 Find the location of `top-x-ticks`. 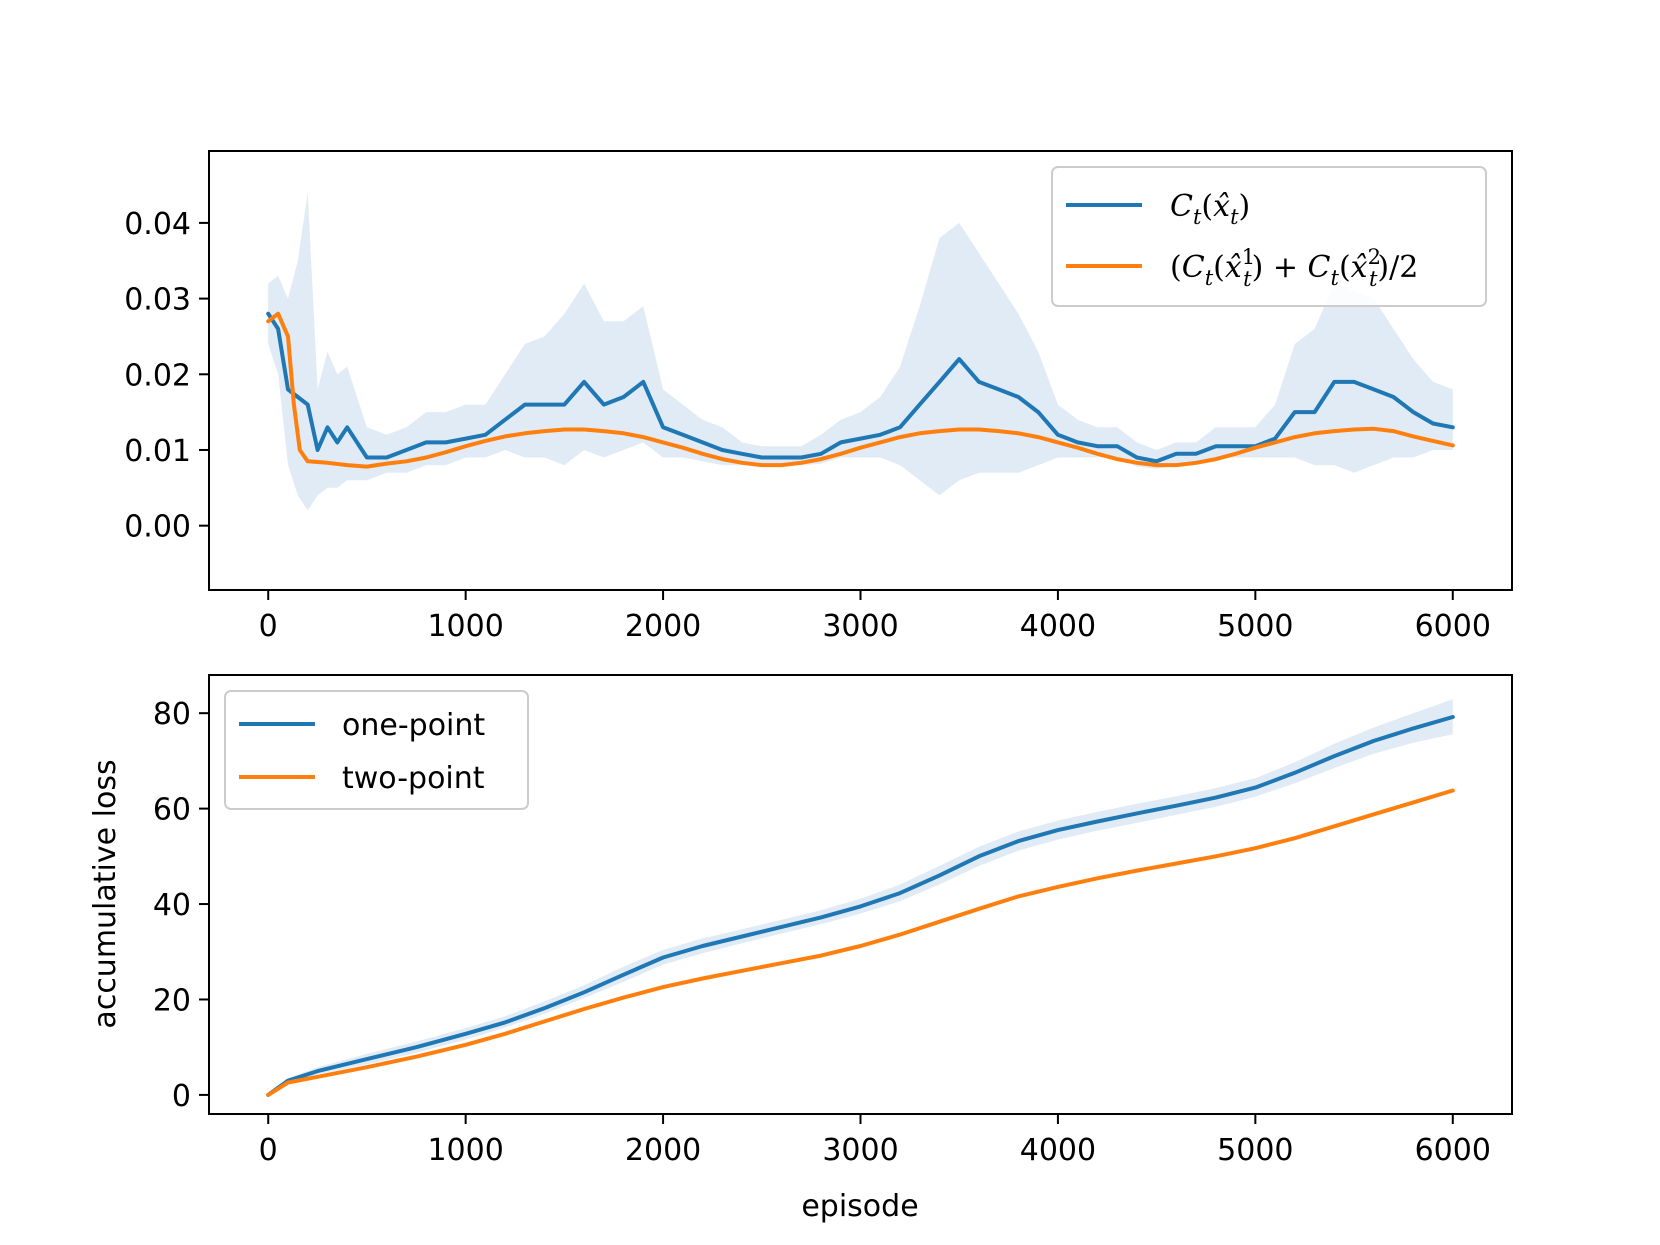

top-x-ticks is located at coordinates (860, 595).